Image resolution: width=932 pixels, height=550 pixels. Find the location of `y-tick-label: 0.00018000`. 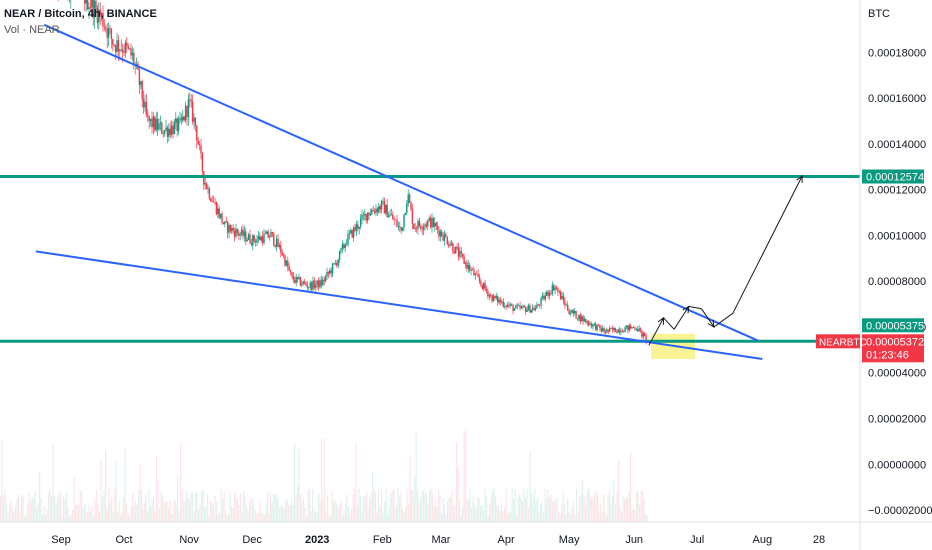

y-tick-label: 0.00018000 is located at coordinates (897, 53).